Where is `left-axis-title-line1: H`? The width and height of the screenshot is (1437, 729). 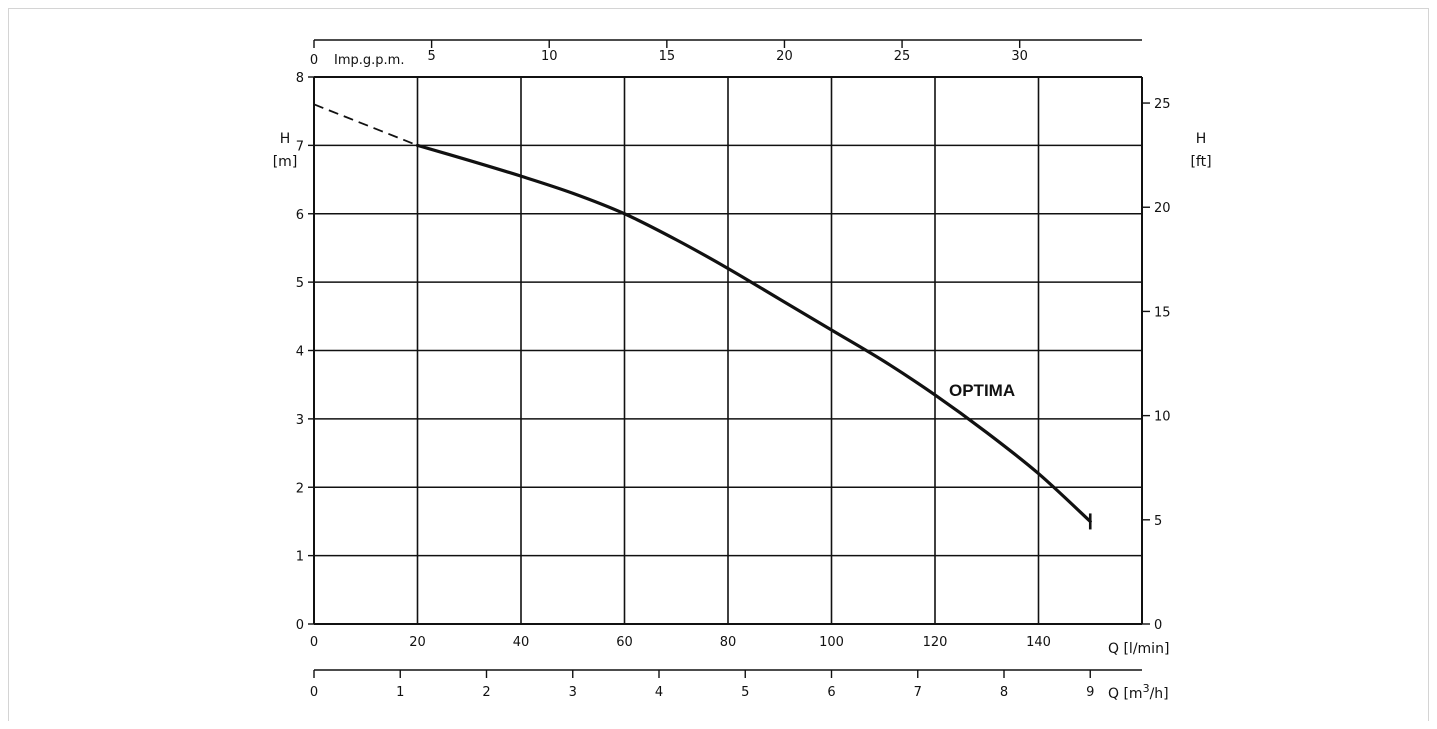 left-axis-title-line1: H is located at coordinates (285, 139).